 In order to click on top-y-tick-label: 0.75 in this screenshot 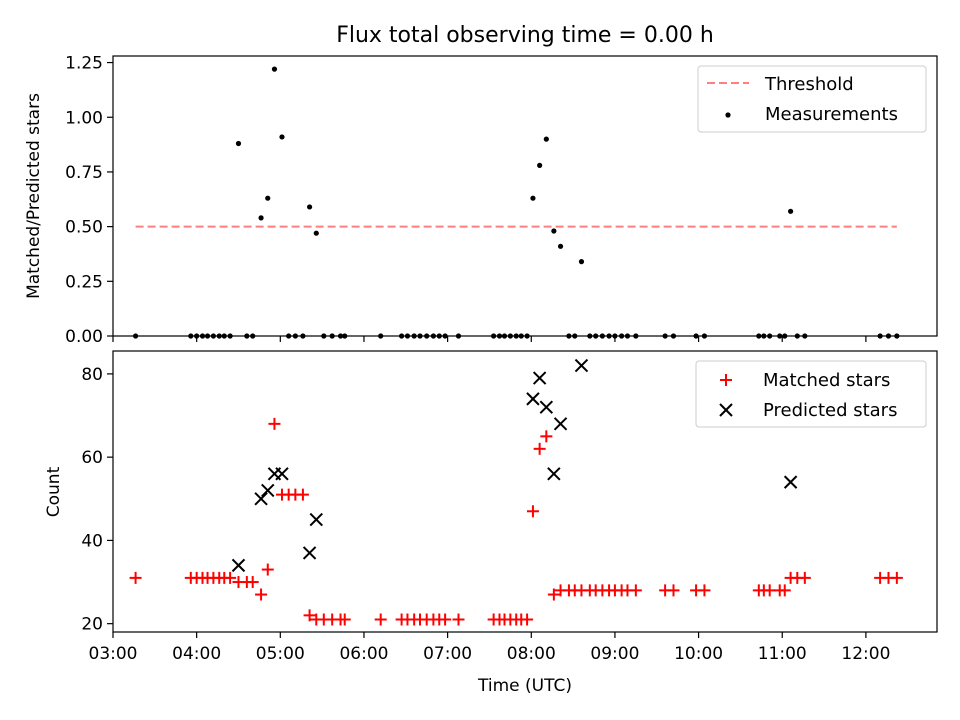, I will do `click(84, 173)`.